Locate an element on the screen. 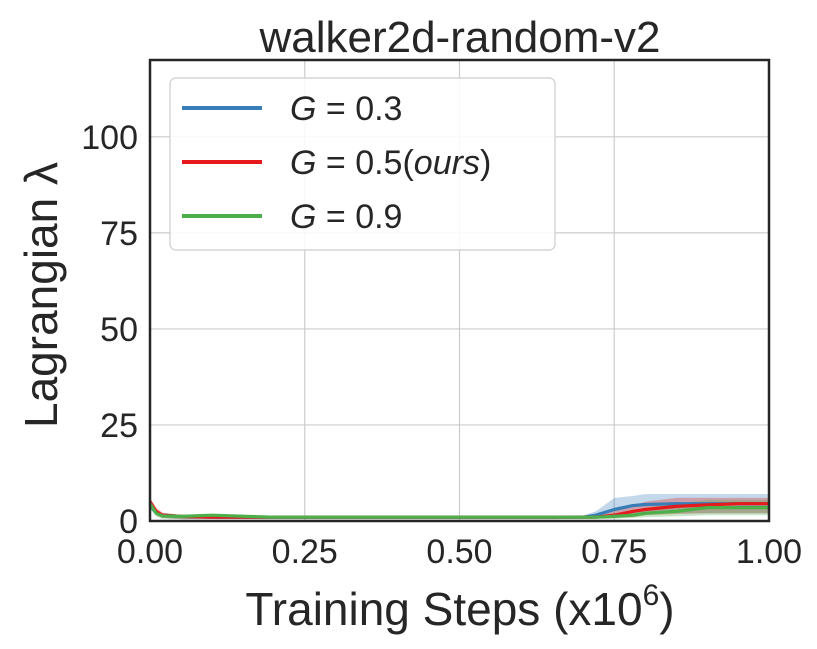 The width and height of the screenshot is (817, 649). y-tick-label: 100 is located at coordinates (109, 138).